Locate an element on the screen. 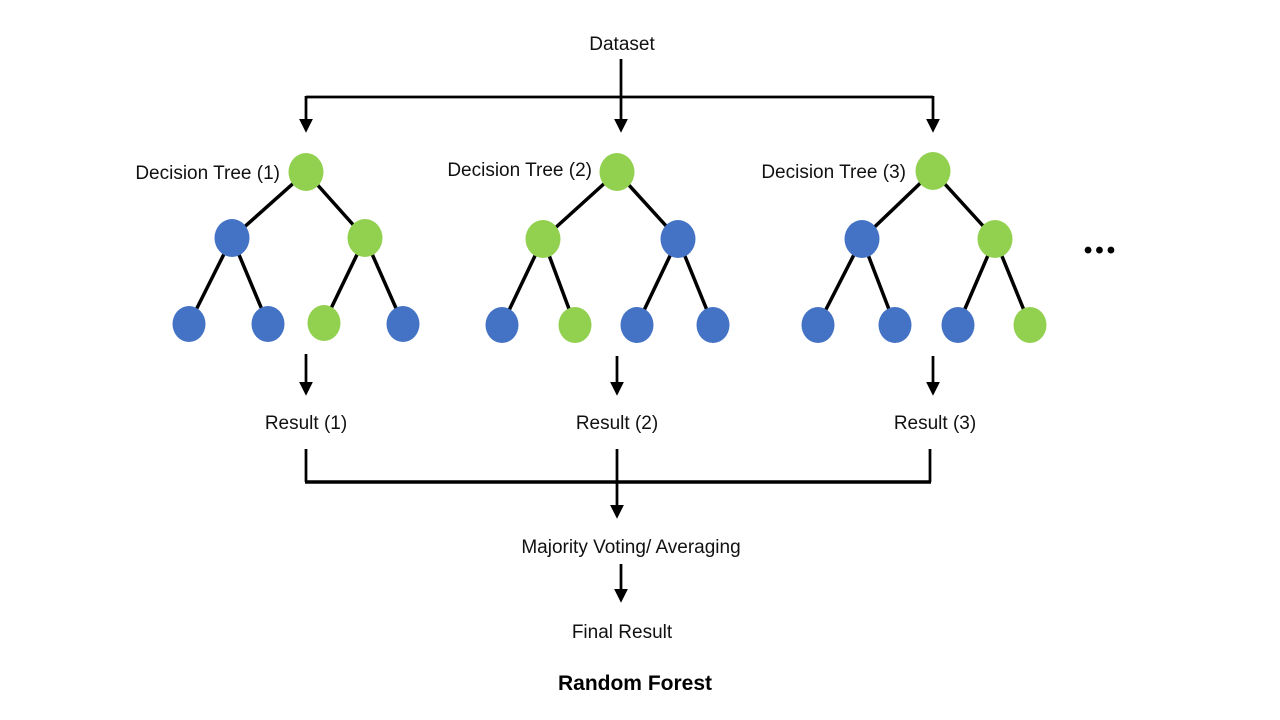  decision-tree-1-label: Decision Tree (1) is located at coordinates (207, 173).